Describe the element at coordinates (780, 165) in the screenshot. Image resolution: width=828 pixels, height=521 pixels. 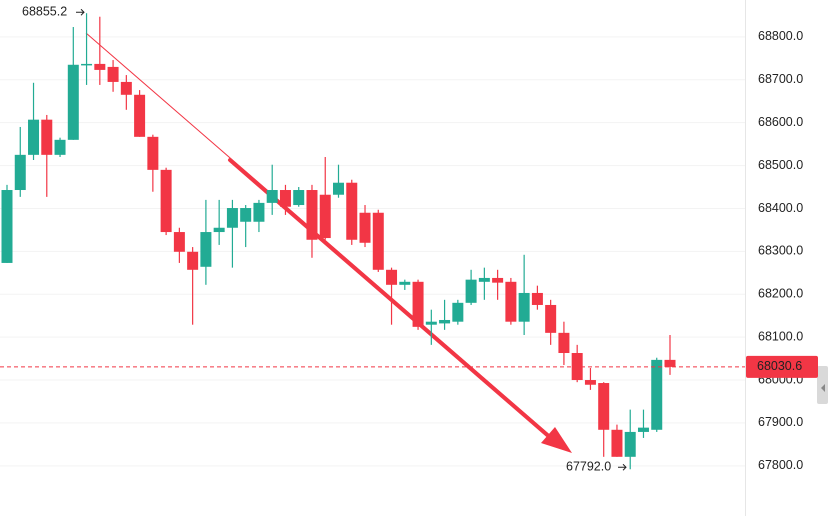
I see `y-tick-label: 68500.0` at that location.